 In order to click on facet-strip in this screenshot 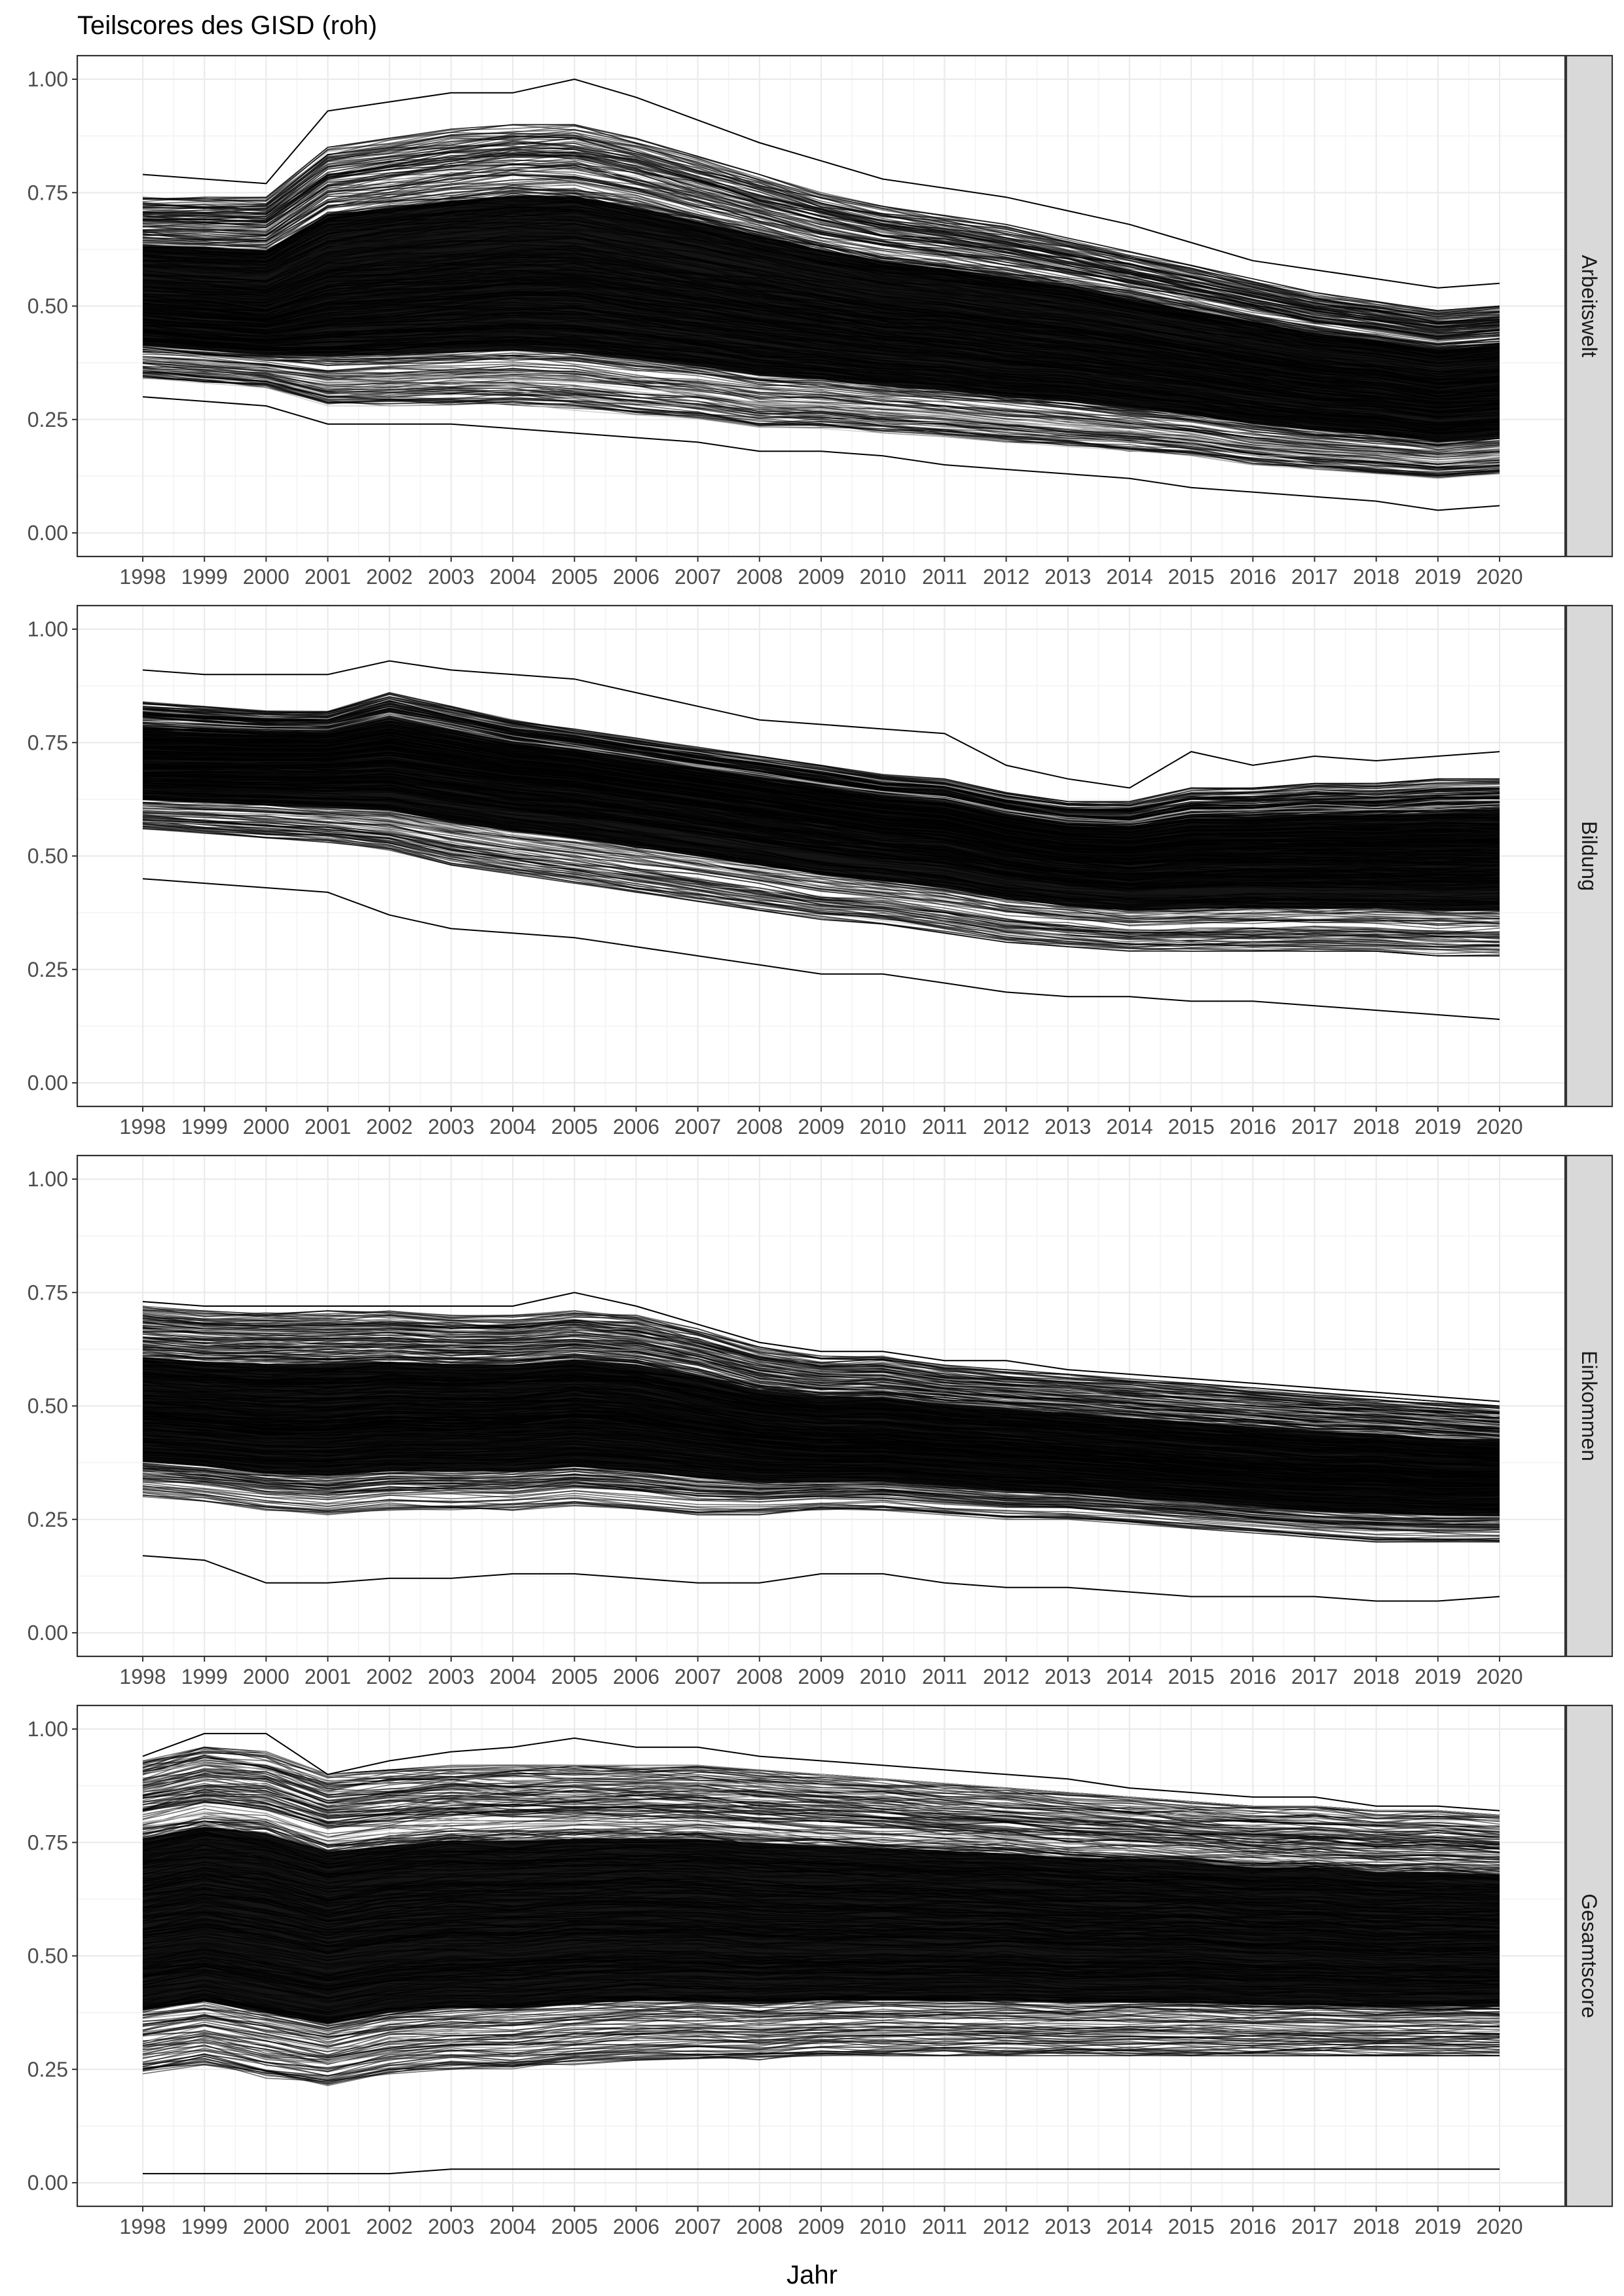, I will do `click(1589, 1406)`.